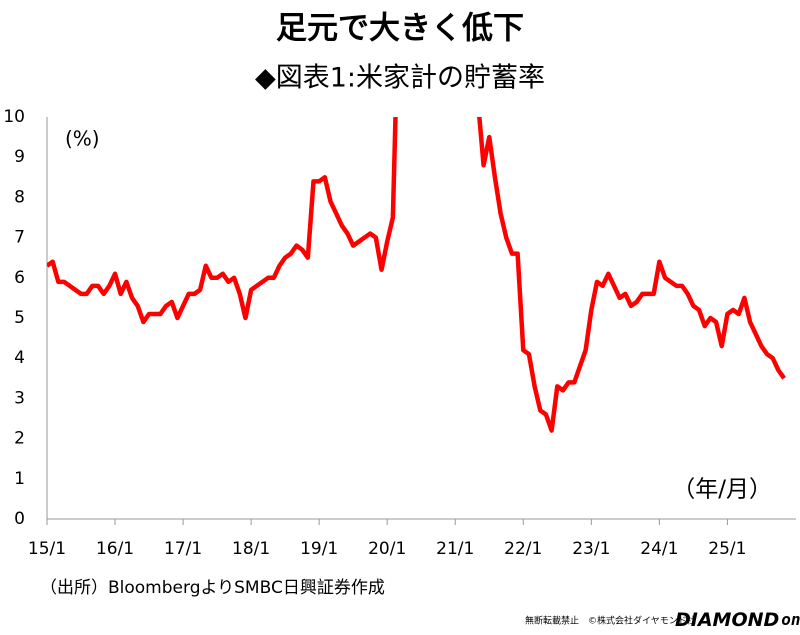 The height and width of the screenshot is (635, 800). I want to click on y-tick-label: 10, so click(14, 117).